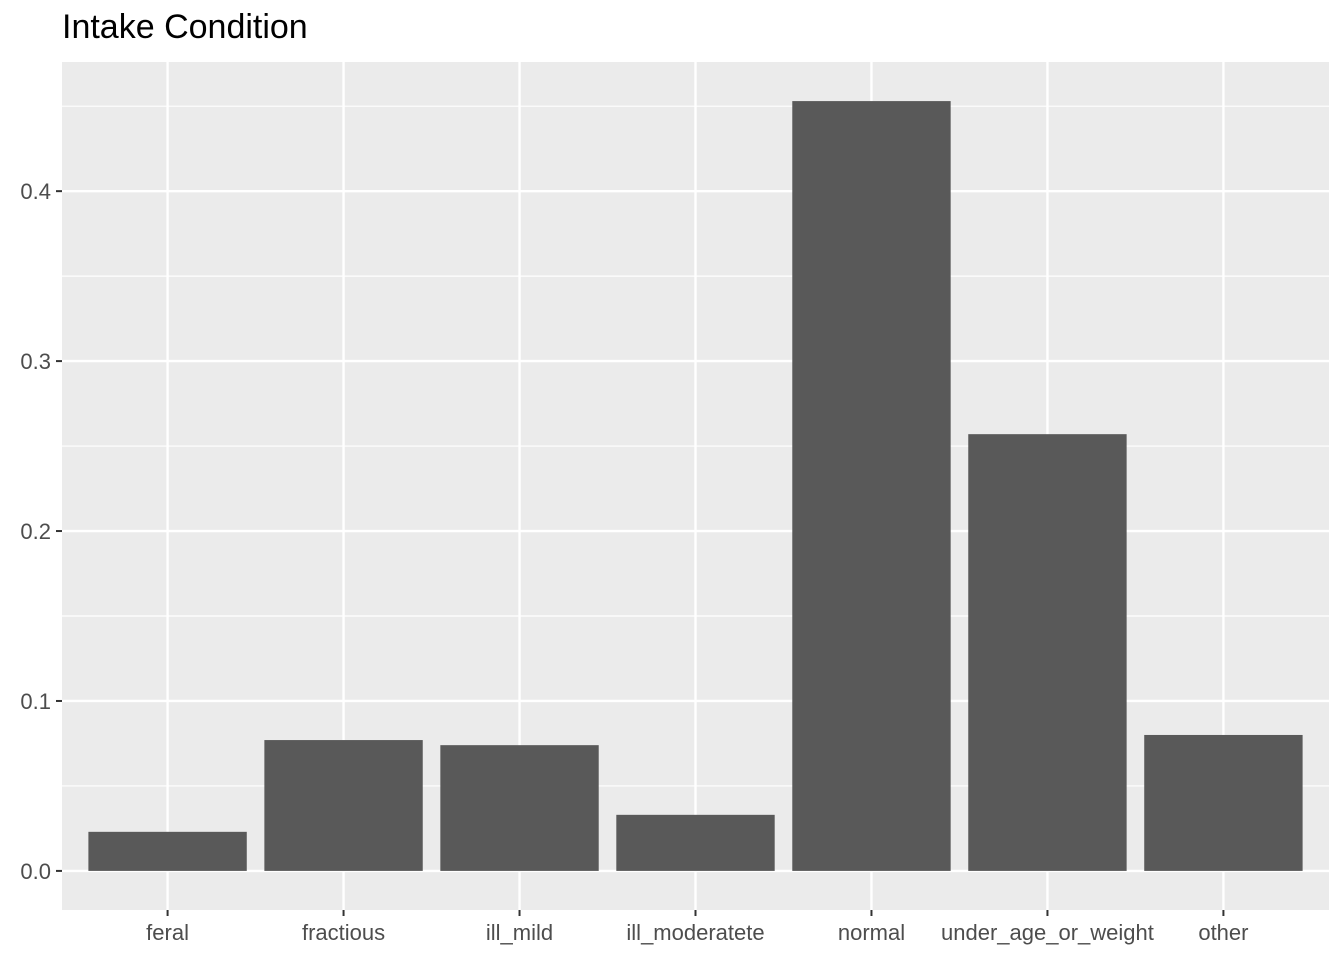 This screenshot has height=960, width=1344. I want to click on x-tick-label: fractious, so click(343, 932).